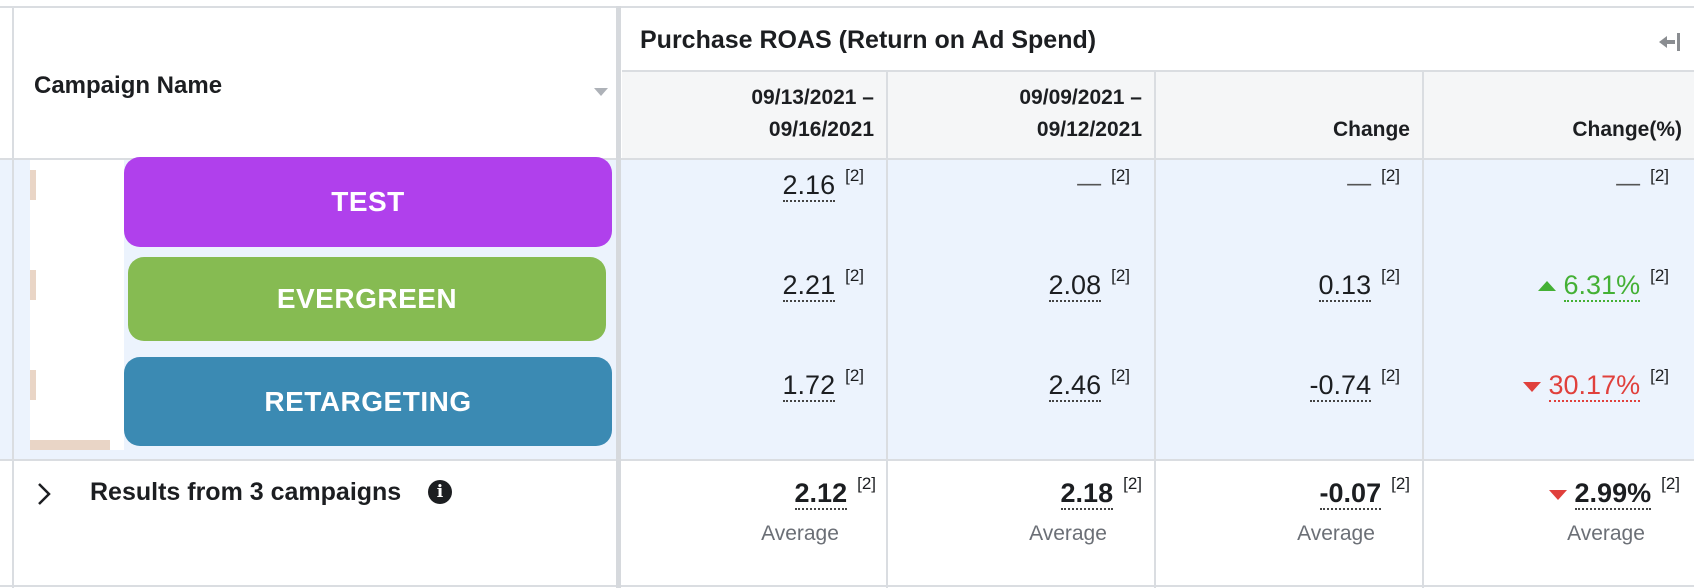 The image size is (1694, 588). What do you see at coordinates (368, 202) in the screenshot?
I see `campaign-name-test: TEST` at bounding box center [368, 202].